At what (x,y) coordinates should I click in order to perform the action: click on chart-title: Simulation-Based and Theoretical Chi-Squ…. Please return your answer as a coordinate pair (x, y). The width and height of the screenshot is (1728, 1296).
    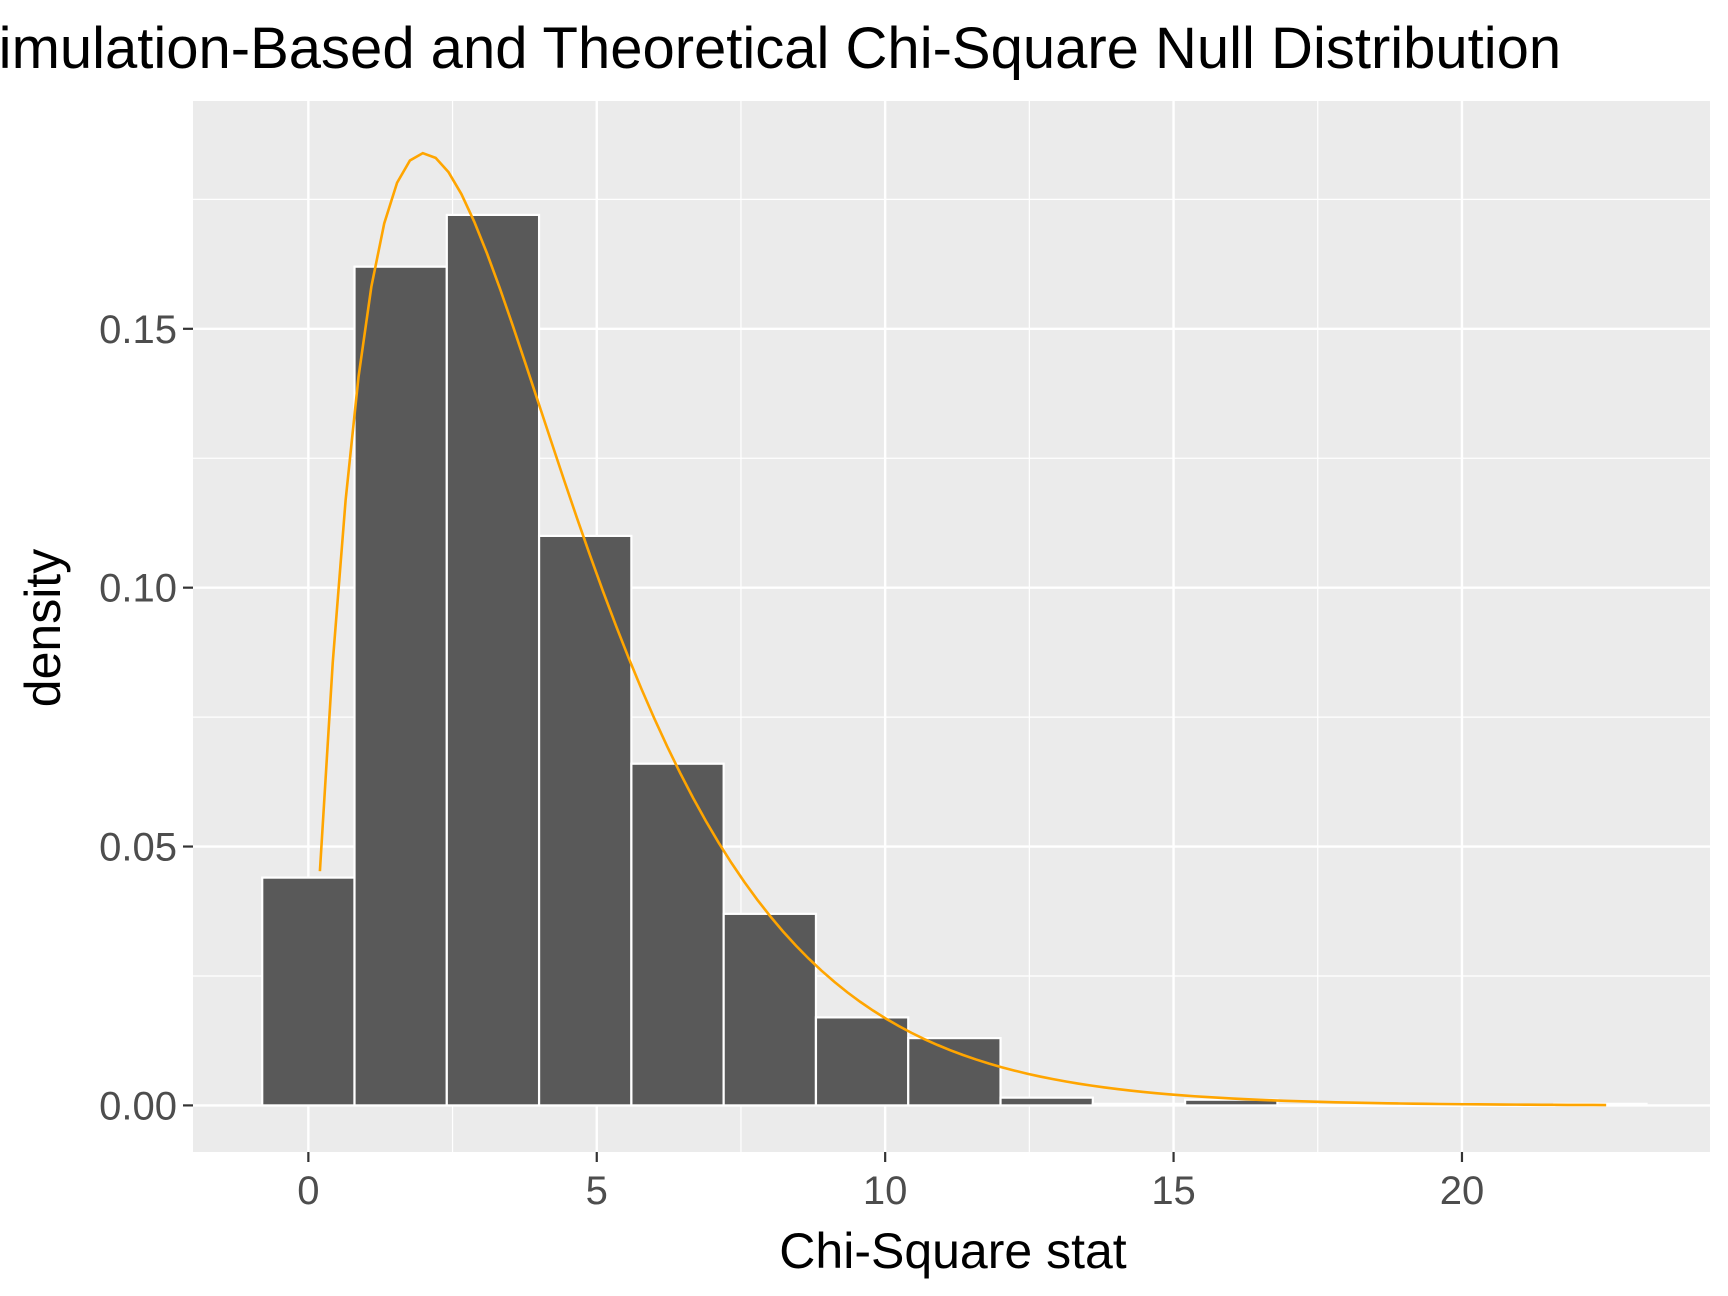
    Looking at the image, I should click on (780, 48).